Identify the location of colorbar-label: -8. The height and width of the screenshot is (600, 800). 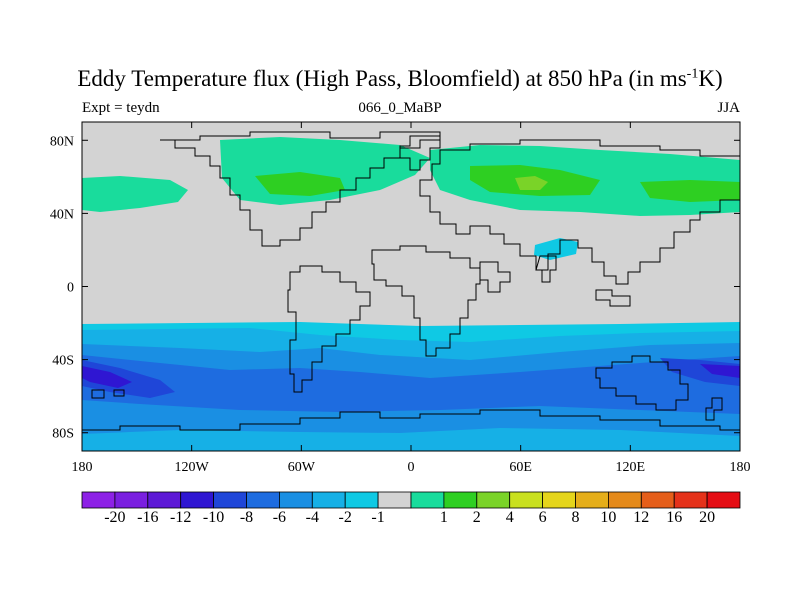
(246, 517).